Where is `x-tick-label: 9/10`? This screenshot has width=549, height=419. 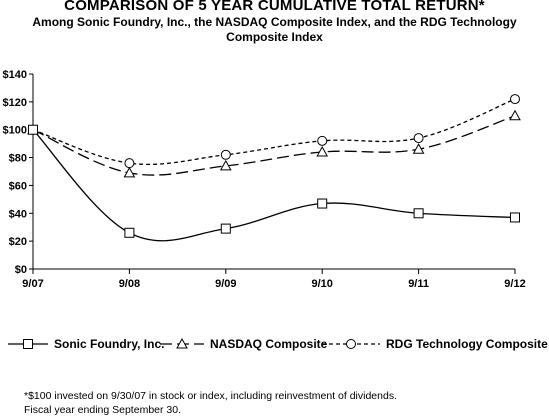
x-tick-label: 9/10 is located at coordinates (321, 284).